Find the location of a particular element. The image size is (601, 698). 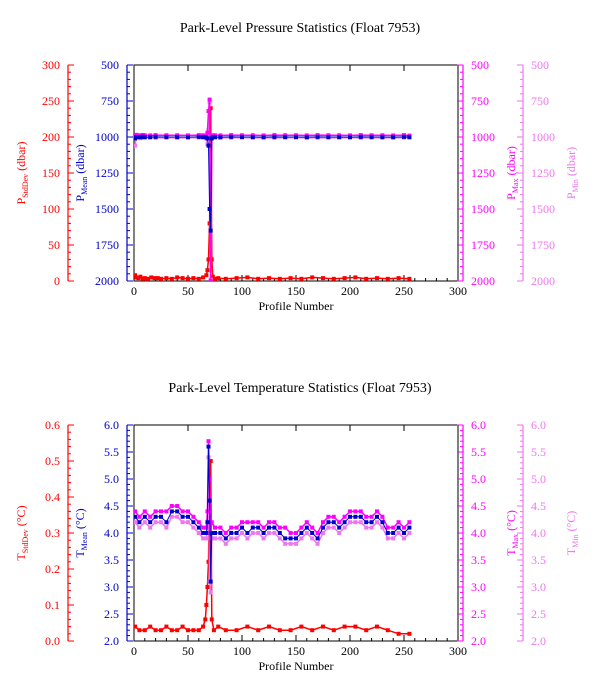

max-y-axis-label: PMax (dbar) is located at coordinates (512, 173).